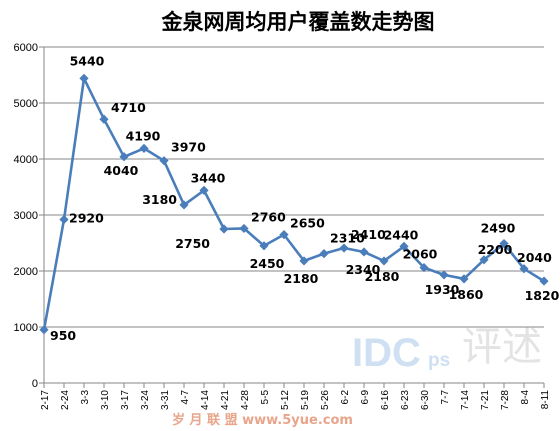  What do you see at coordinates (425, 400) in the screenshot?
I see `x-tick-label: 6-30` at bounding box center [425, 400].